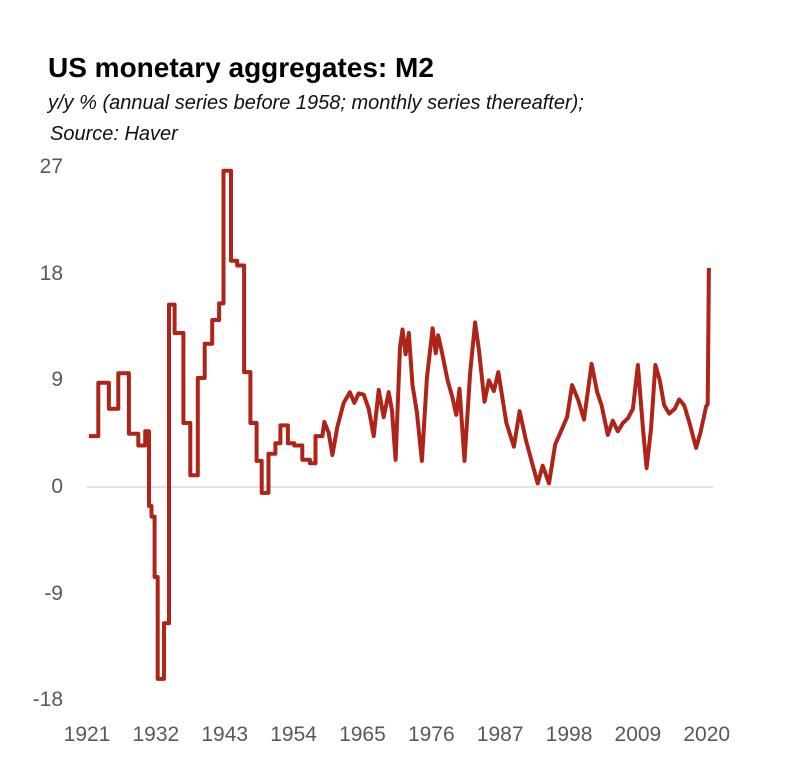  What do you see at coordinates (500, 734) in the screenshot?
I see `x-tick-label: 1987` at bounding box center [500, 734].